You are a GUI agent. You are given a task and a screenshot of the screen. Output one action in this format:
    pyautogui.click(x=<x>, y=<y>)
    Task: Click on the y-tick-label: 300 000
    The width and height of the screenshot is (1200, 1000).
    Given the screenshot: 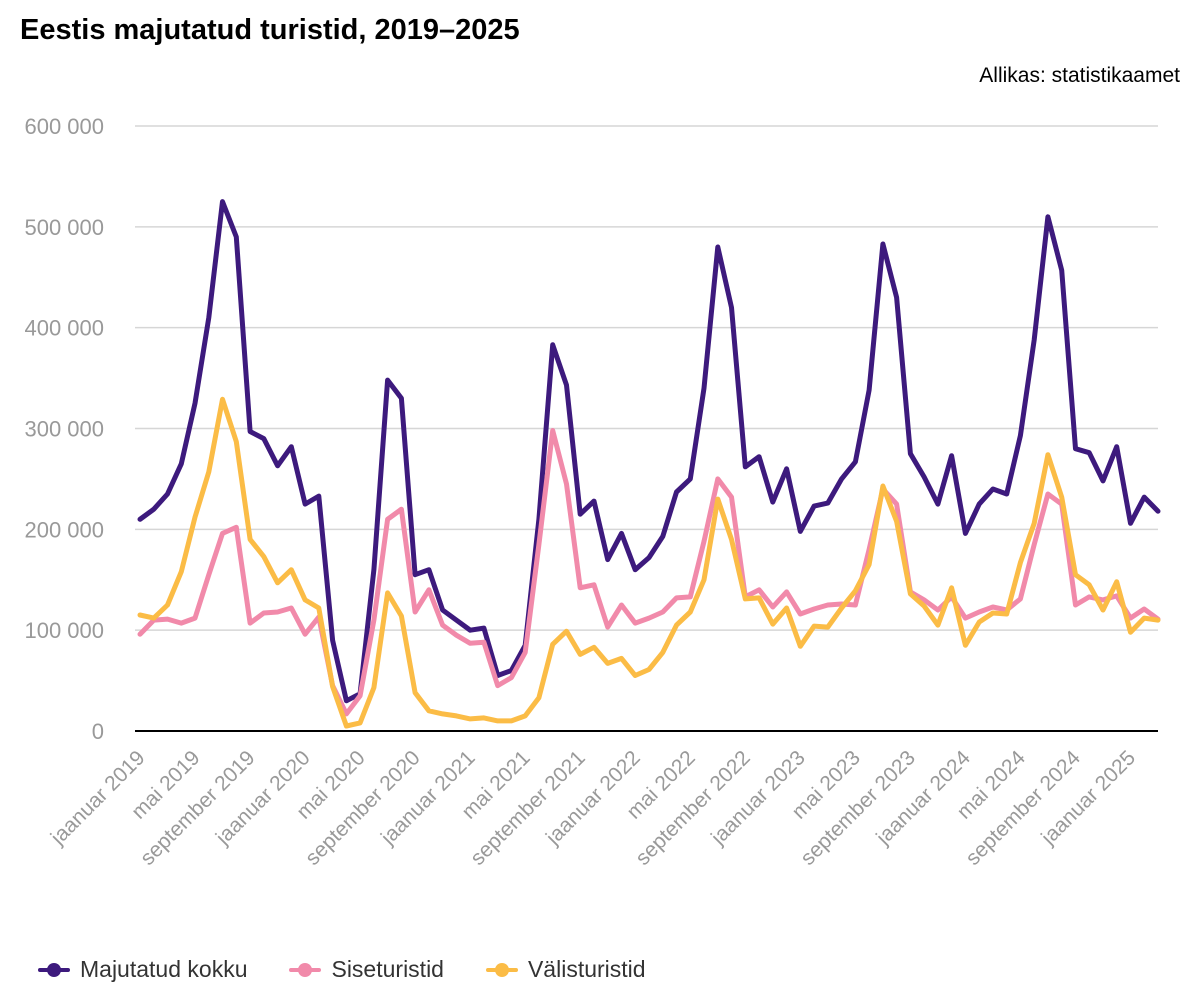 What is the action you would take?
    pyautogui.click(x=64, y=429)
    